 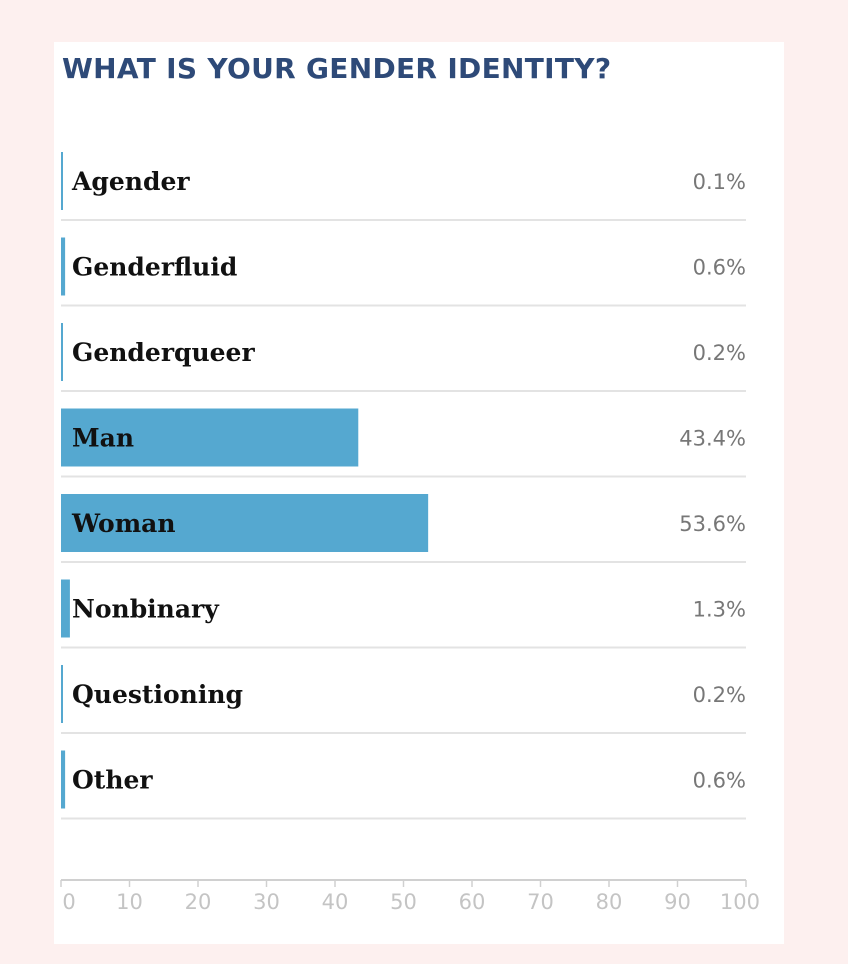 What do you see at coordinates (157, 694) in the screenshot?
I see `category-label: Questioning` at bounding box center [157, 694].